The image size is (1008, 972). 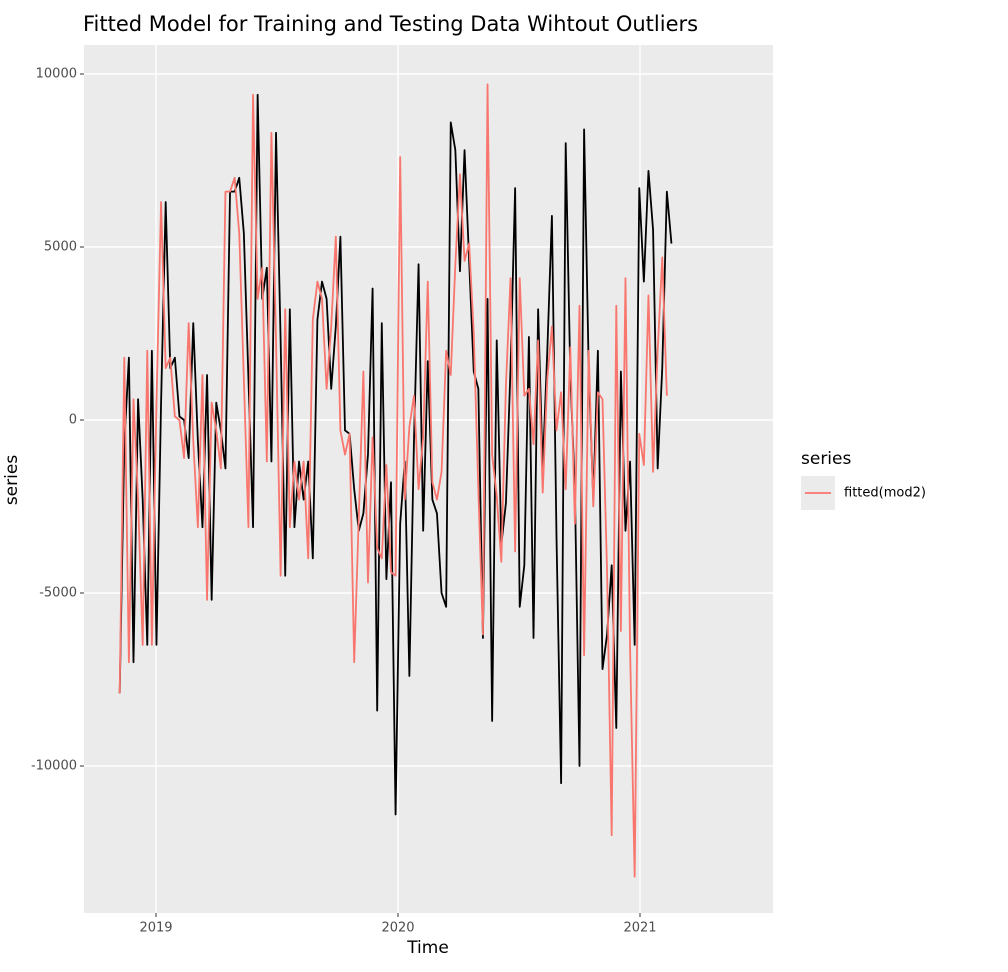 What do you see at coordinates (155, 928) in the screenshot?
I see `x-tick-label: 2019` at bounding box center [155, 928].